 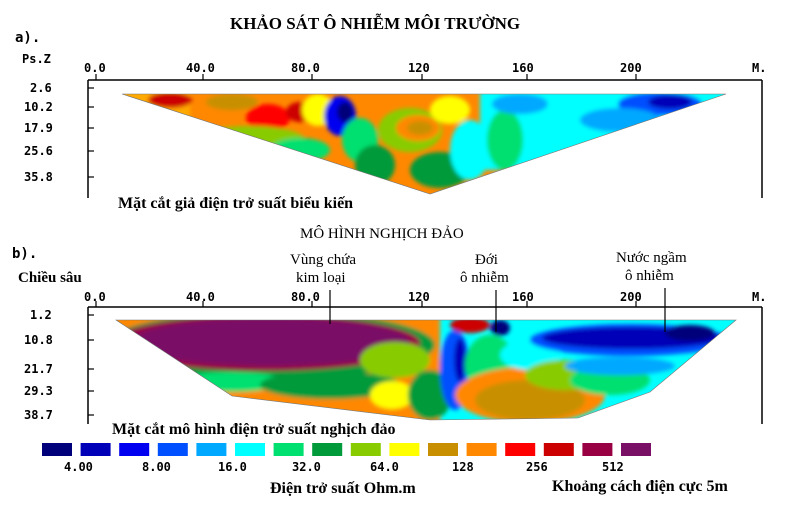 What do you see at coordinates (640, 486) in the screenshot?
I see `electrode-spacing-note: Khoảng cách điện cực 5m` at bounding box center [640, 486].